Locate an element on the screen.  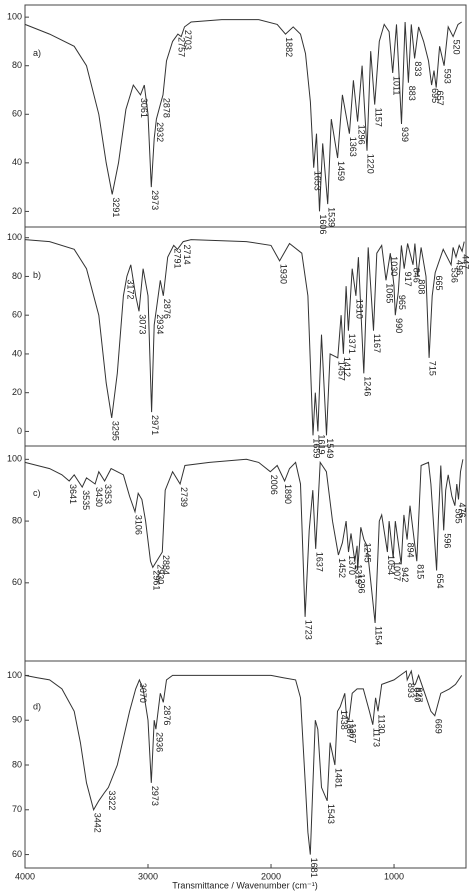
peak-label: 917 is located at coordinates (408, 279).